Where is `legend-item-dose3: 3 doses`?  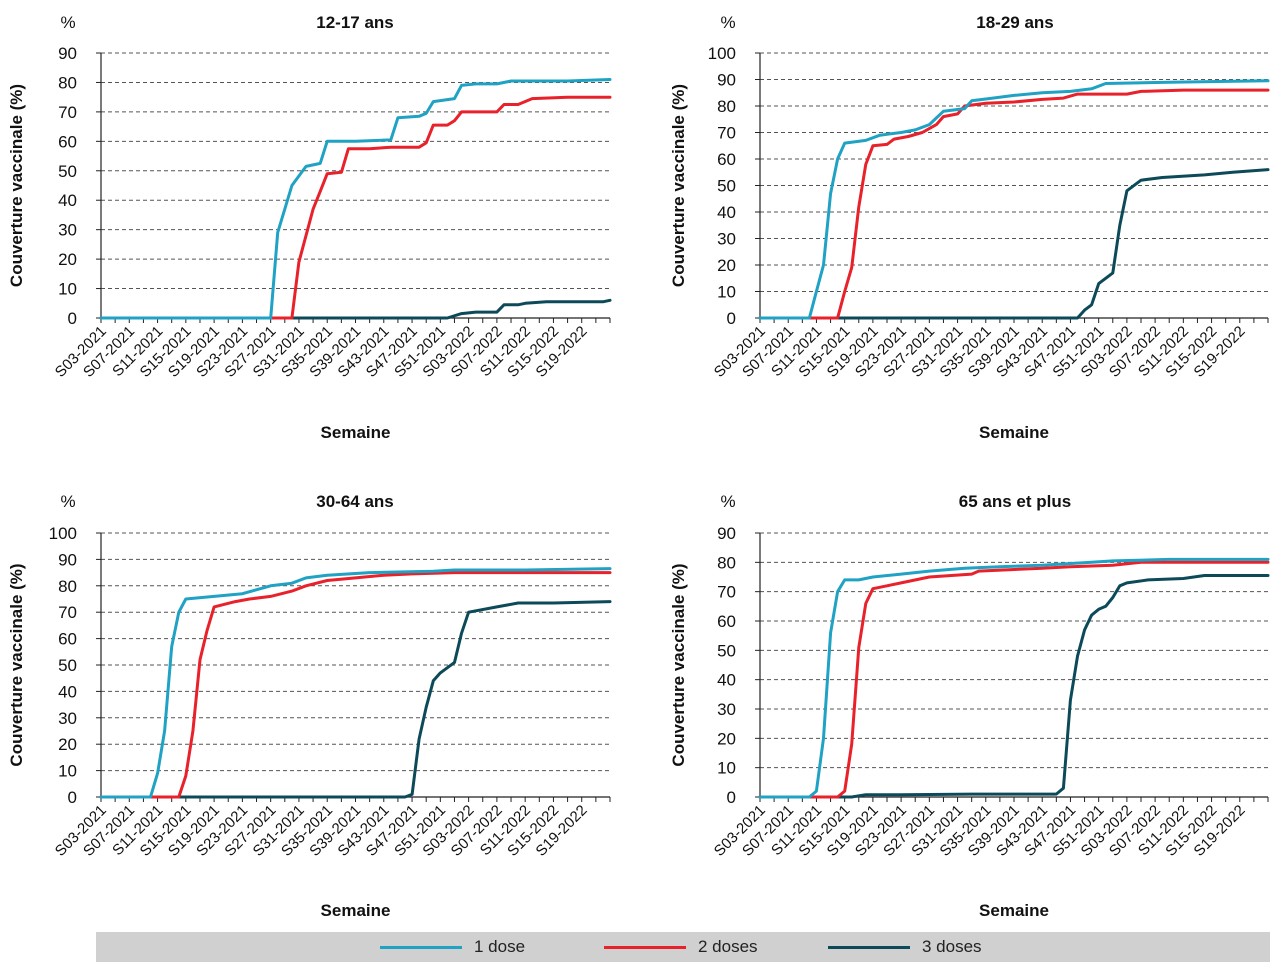
legend-item-dose3: 3 doses is located at coordinates (905, 947).